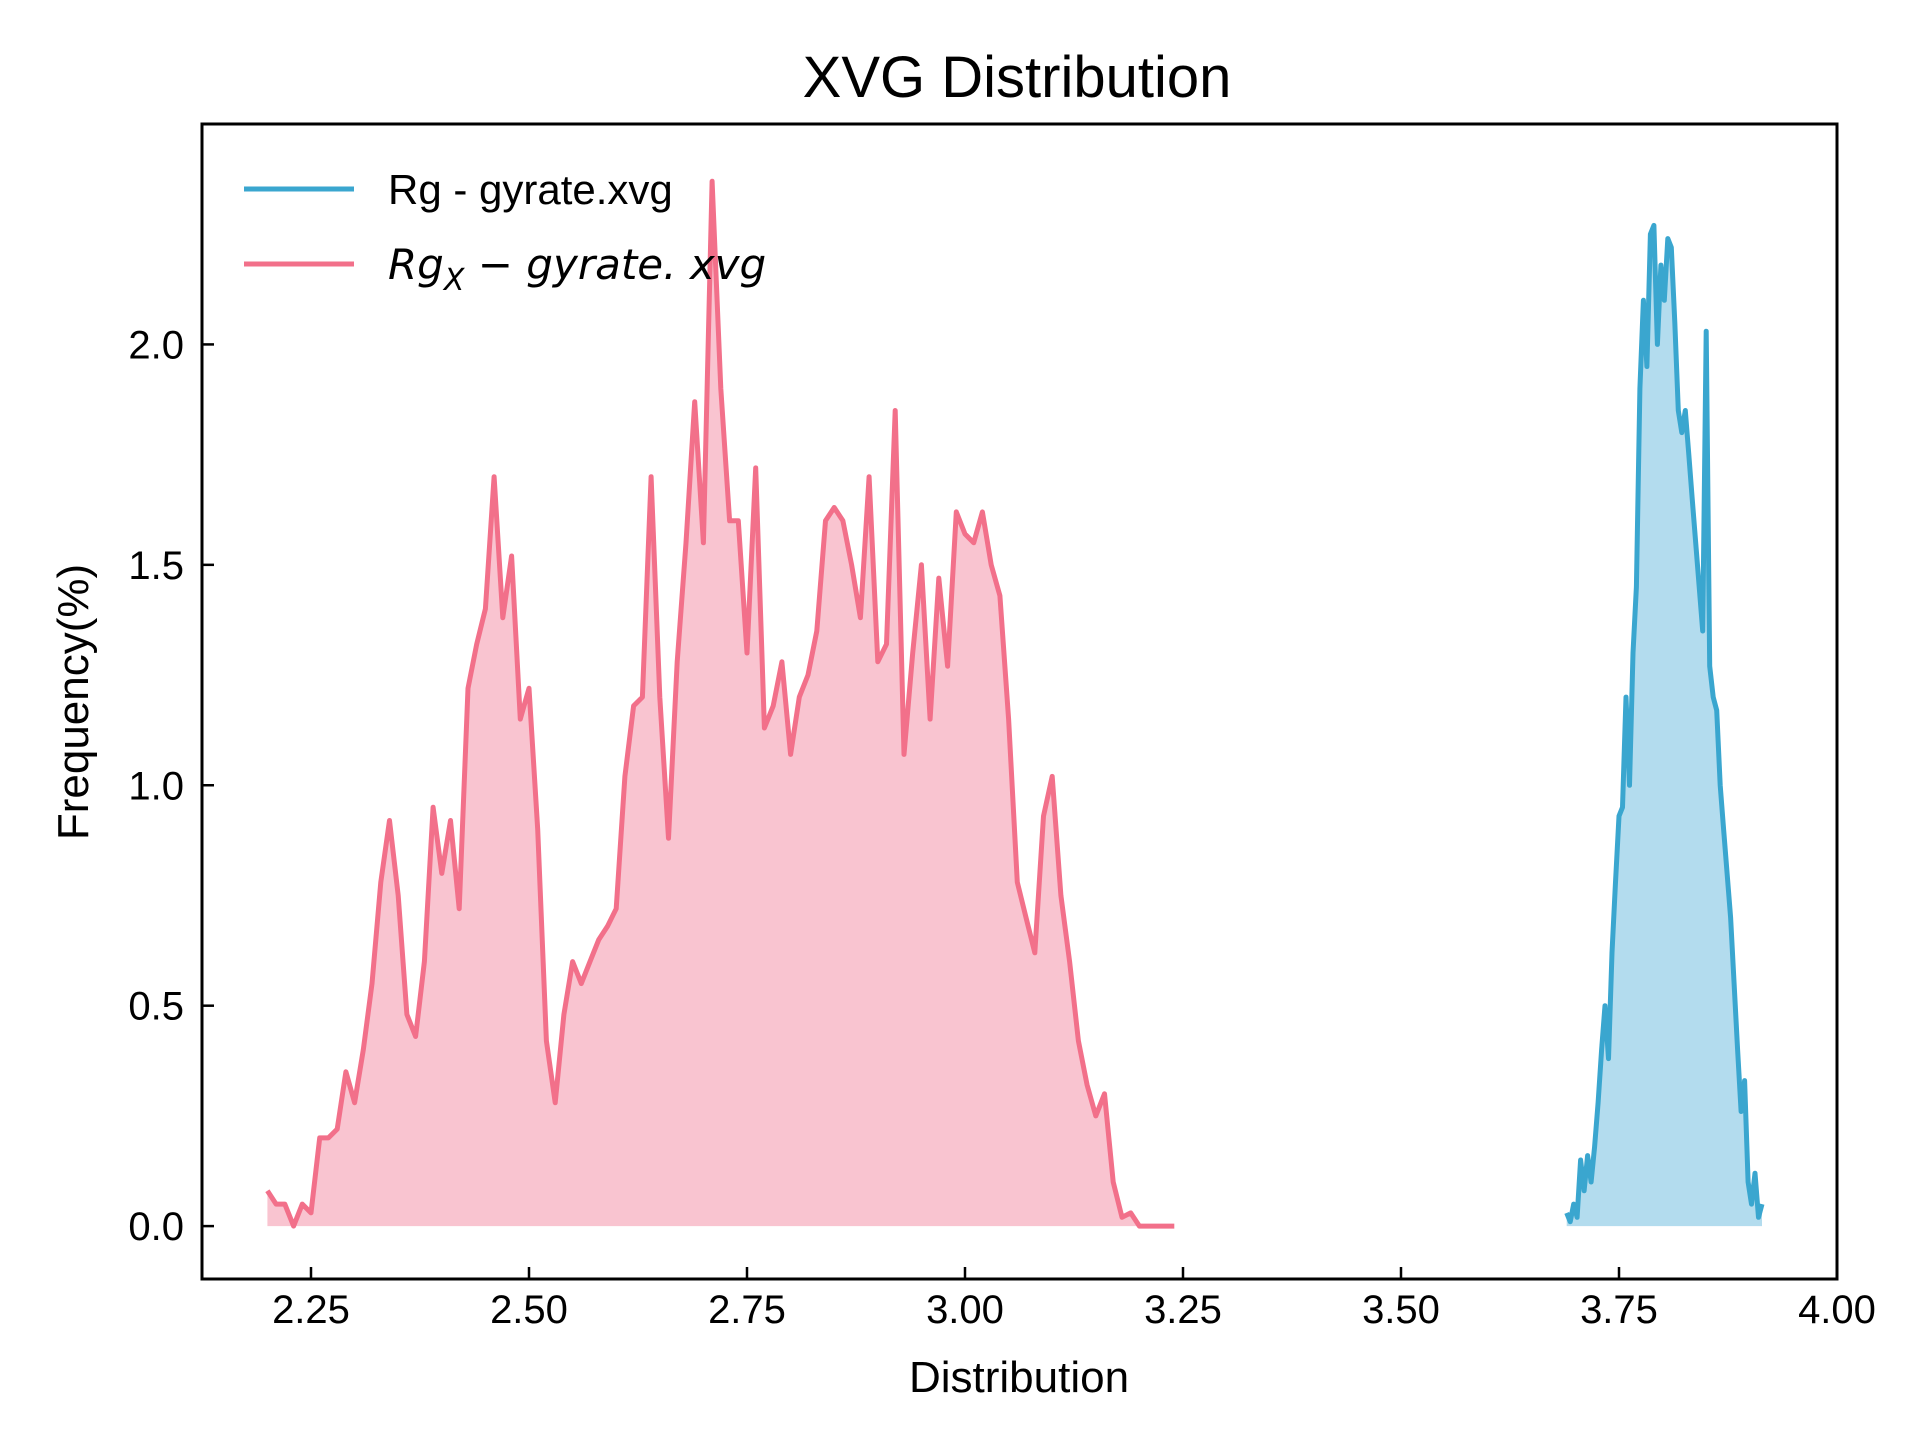  I want to click on chart-title: XVG Distribution, so click(1017, 77).